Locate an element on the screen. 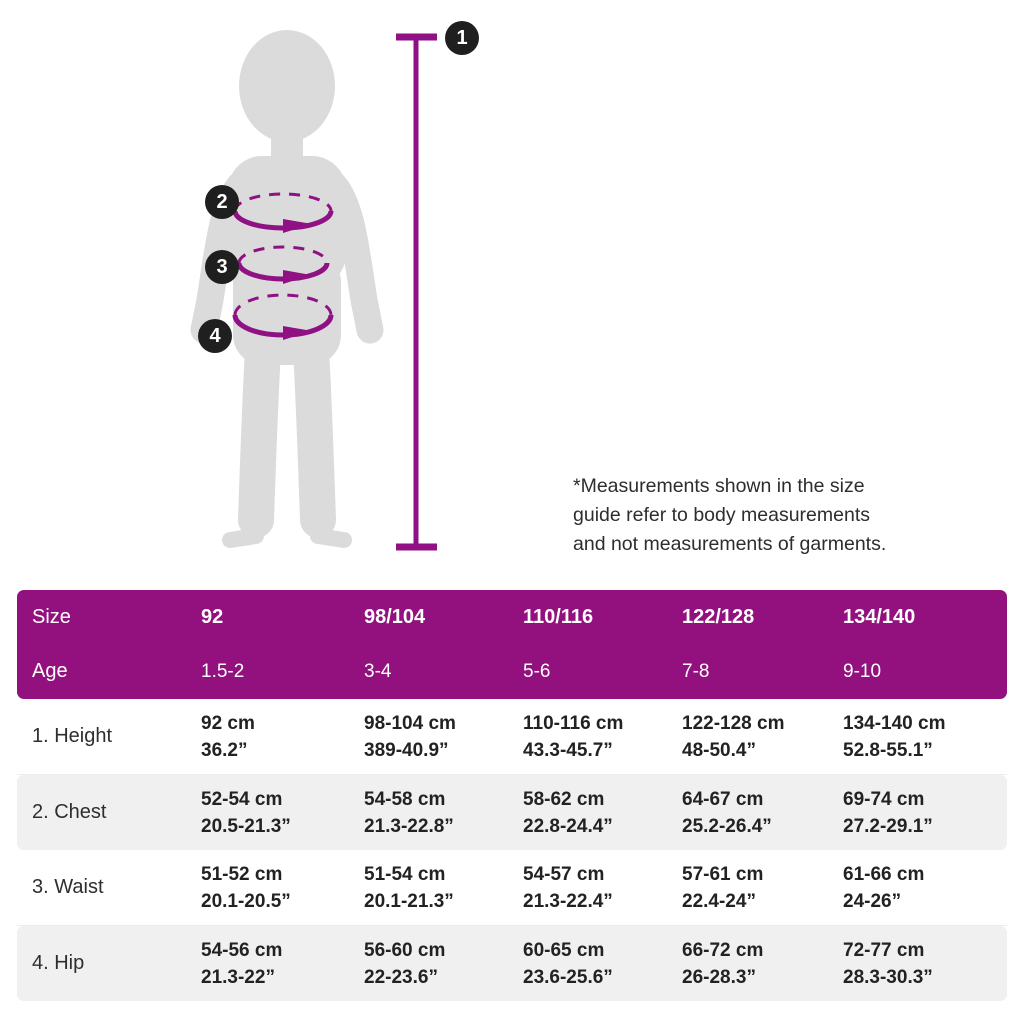  table-cell: 57-61 cm 22.4-24” is located at coordinates (723, 887).